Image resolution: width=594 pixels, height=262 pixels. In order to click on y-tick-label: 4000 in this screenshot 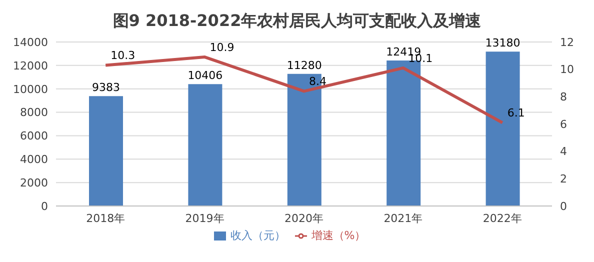, I will do `click(34, 159)`.